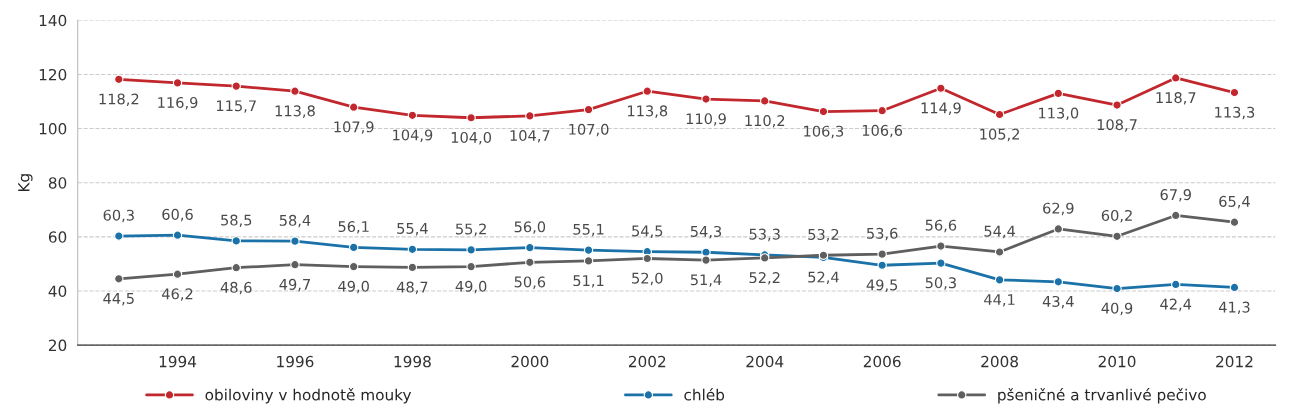 This screenshot has width=1295, height=406. I want to click on y-tick-label: 80, so click(57, 183).